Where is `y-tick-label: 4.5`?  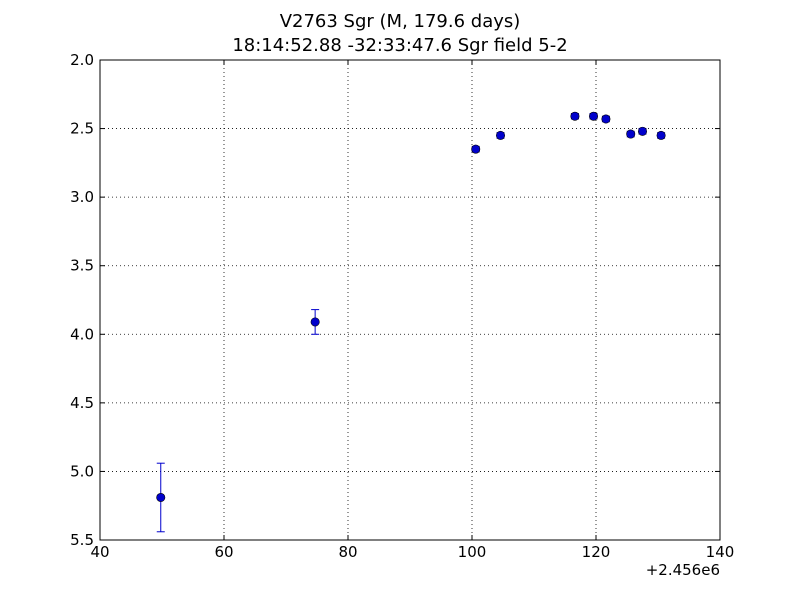
y-tick-label: 4.5 is located at coordinates (82, 403).